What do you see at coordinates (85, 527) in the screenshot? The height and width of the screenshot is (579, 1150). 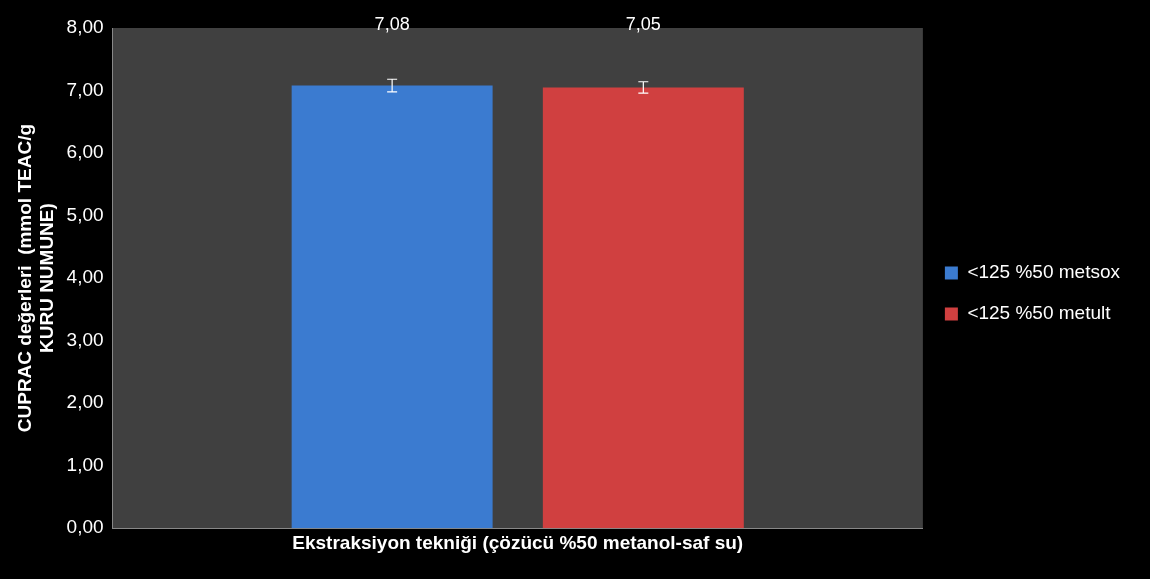 I see `y-tick-label: 0,00` at bounding box center [85, 527].